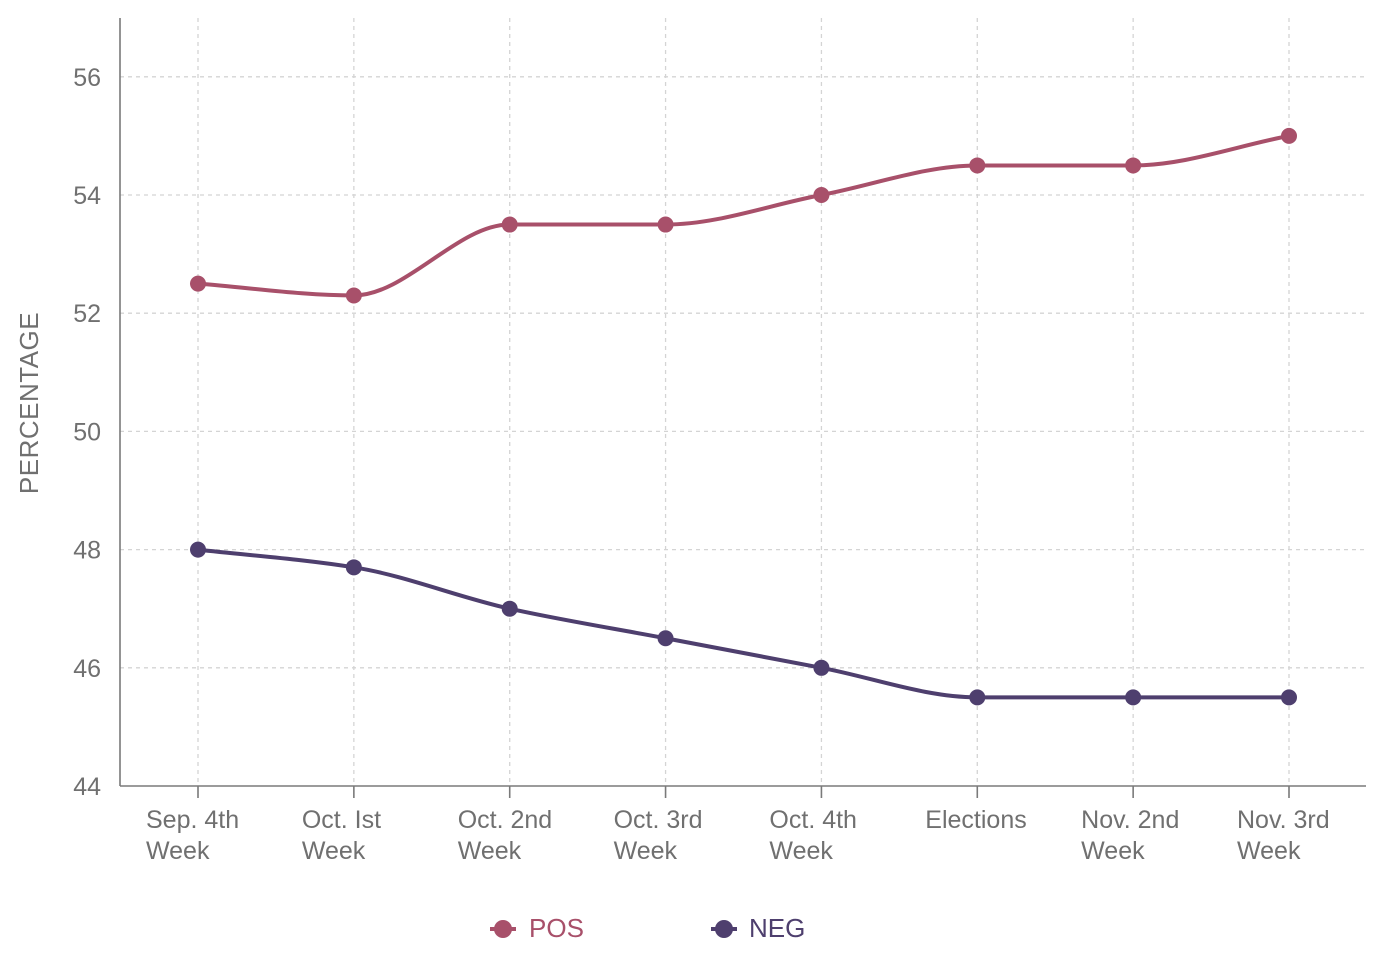 This screenshot has height=958, width=1378. What do you see at coordinates (777, 928) in the screenshot?
I see `legend-label: NEG` at bounding box center [777, 928].